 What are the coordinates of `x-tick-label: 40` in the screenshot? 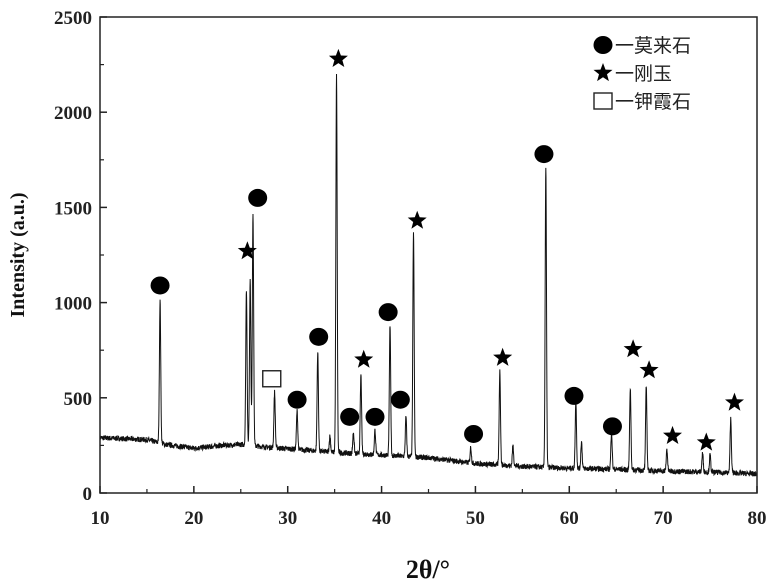 It's located at (381, 518).